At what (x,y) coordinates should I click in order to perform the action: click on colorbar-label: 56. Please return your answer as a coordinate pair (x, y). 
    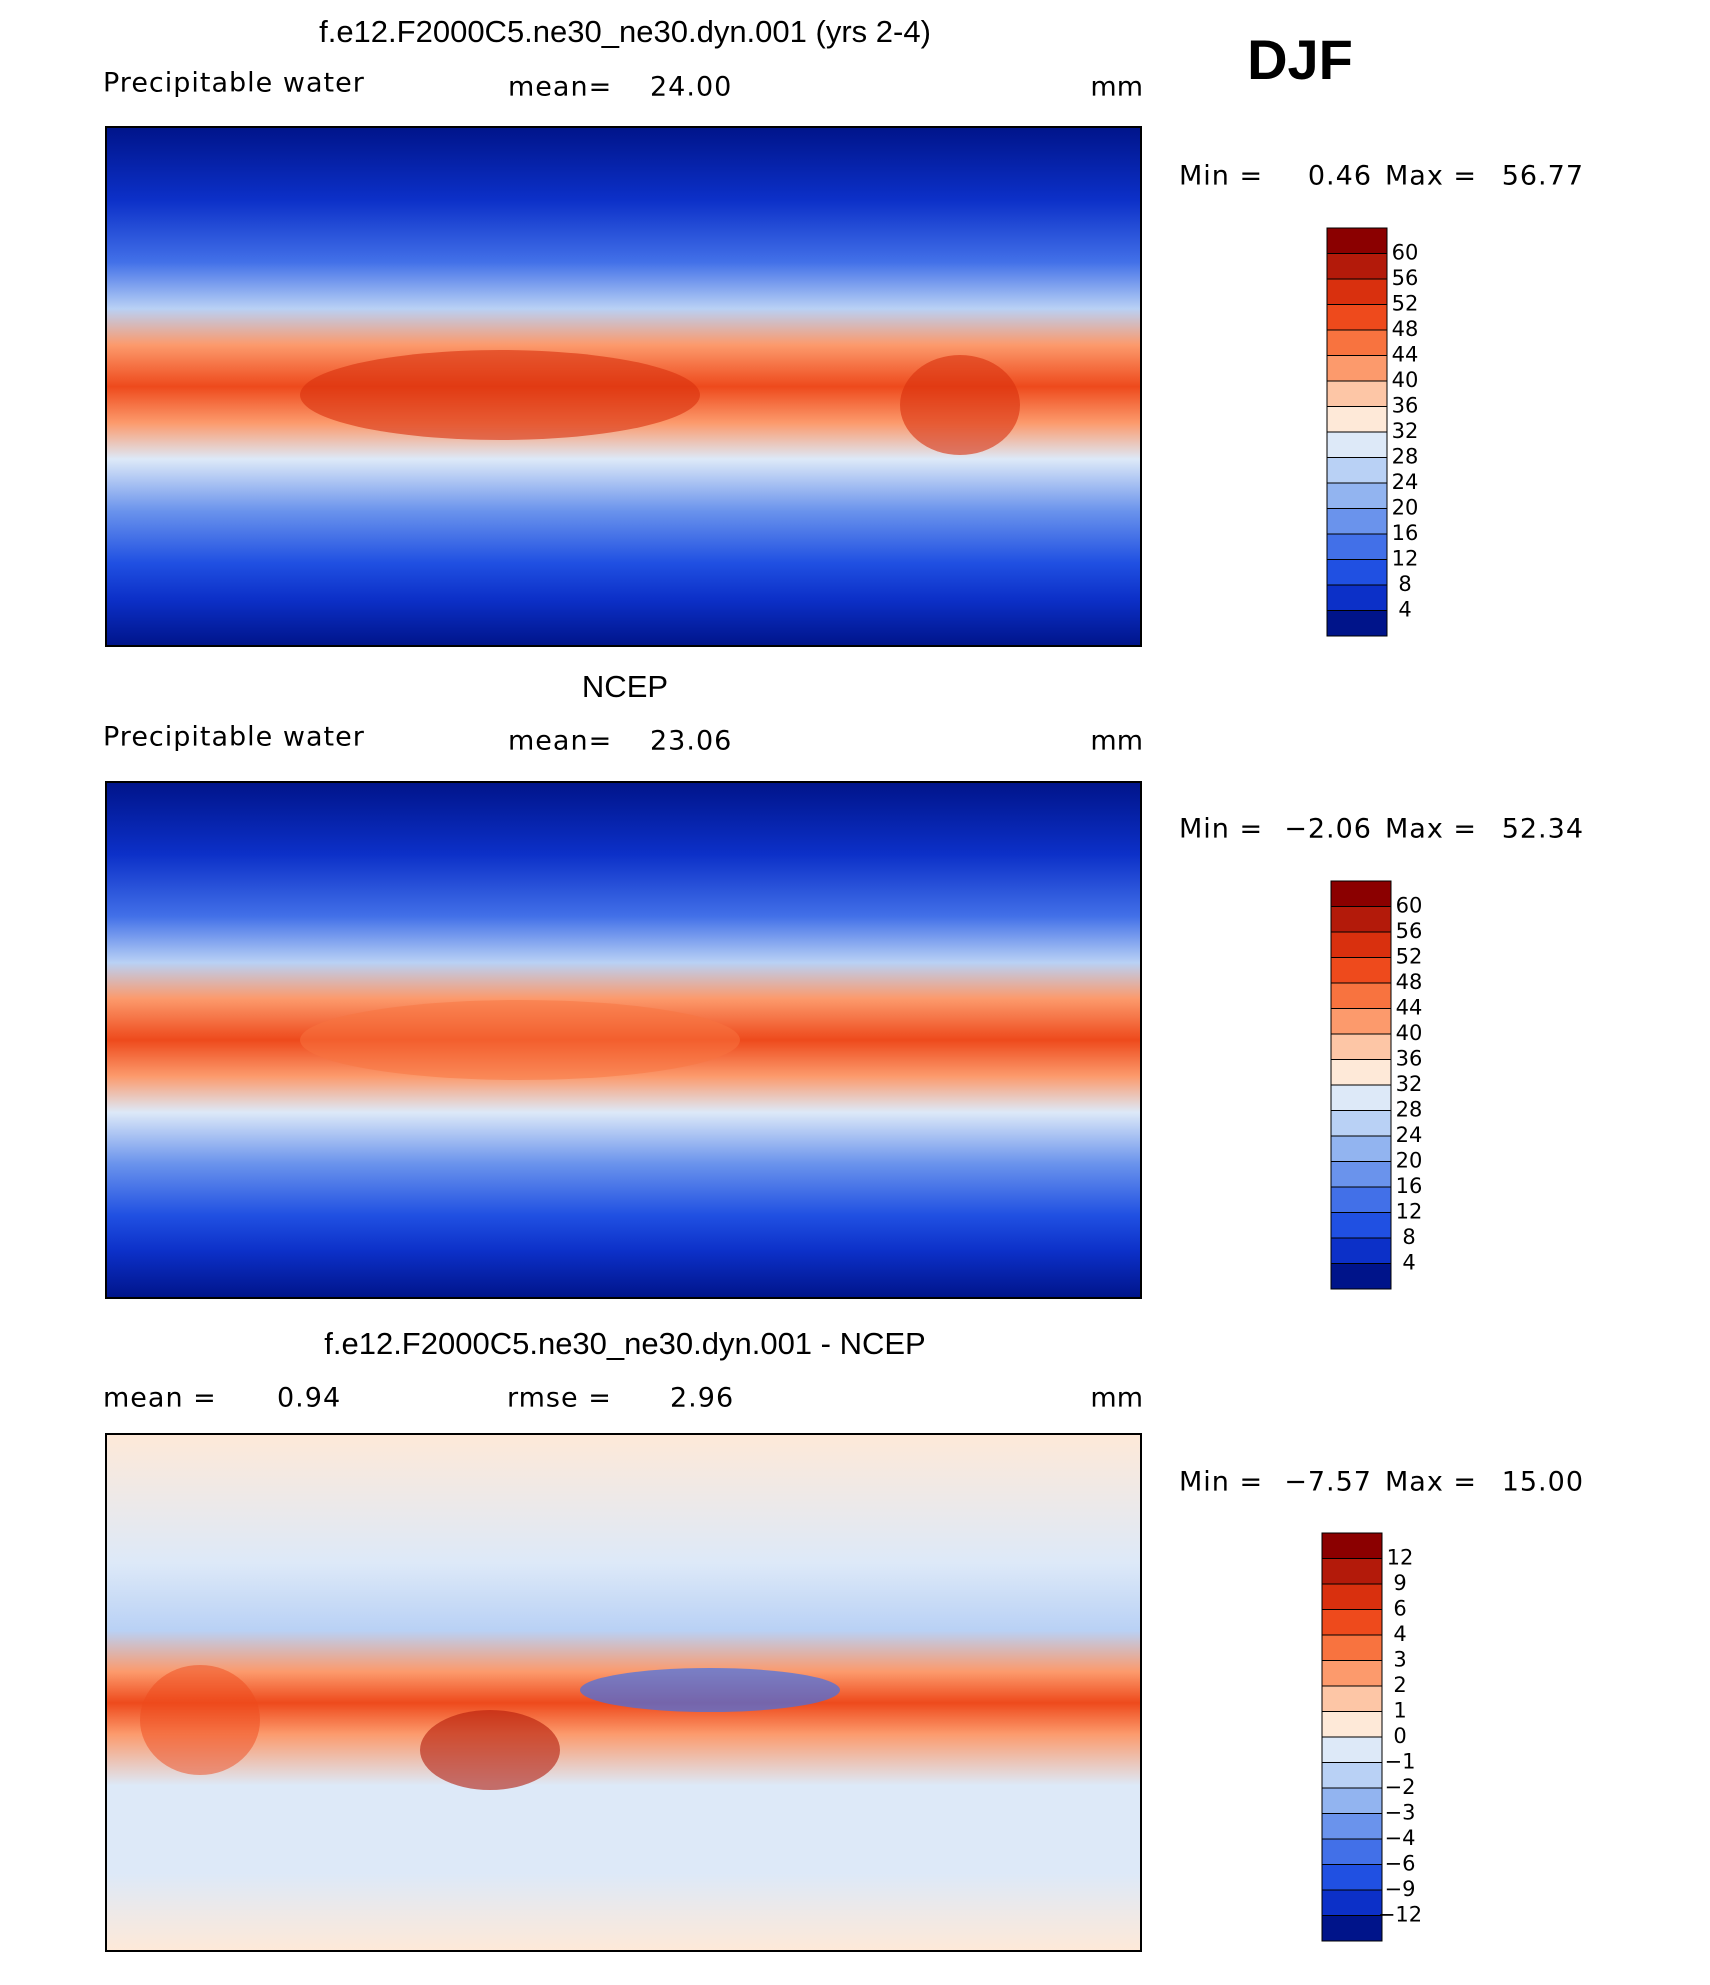
    Looking at the image, I should click on (1405, 278).